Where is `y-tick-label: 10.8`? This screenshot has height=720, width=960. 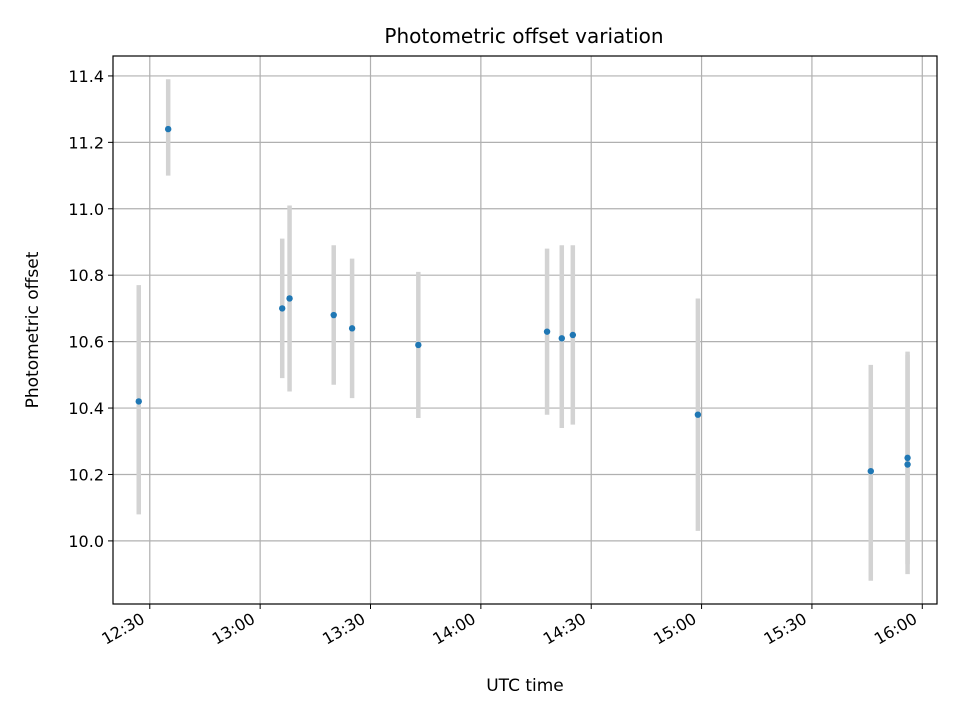 y-tick-label: 10.8 is located at coordinates (86, 275).